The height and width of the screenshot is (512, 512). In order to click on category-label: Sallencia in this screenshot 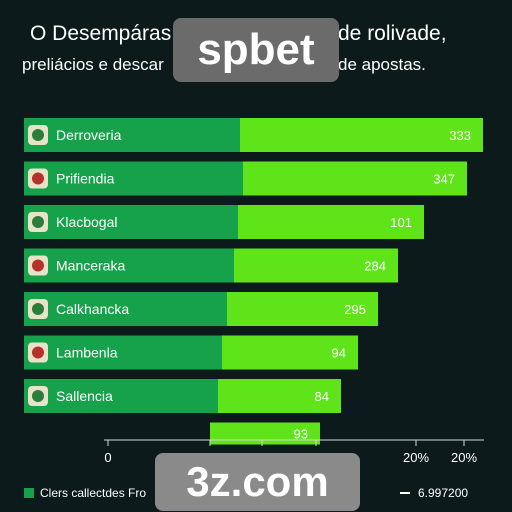, I will do `click(84, 396)`.